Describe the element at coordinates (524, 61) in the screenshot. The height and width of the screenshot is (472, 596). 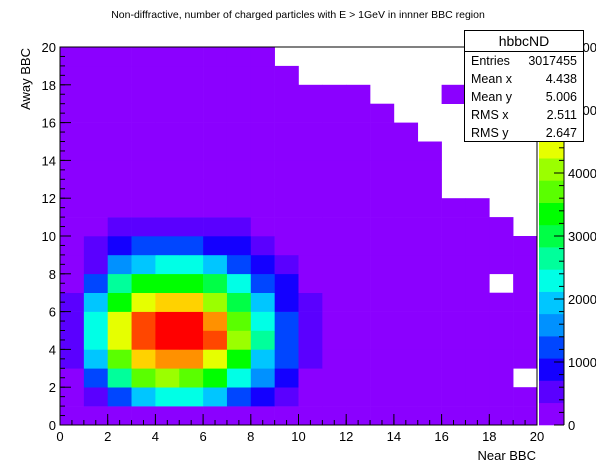
I see `stats-row: Entries 3017455` at that location.